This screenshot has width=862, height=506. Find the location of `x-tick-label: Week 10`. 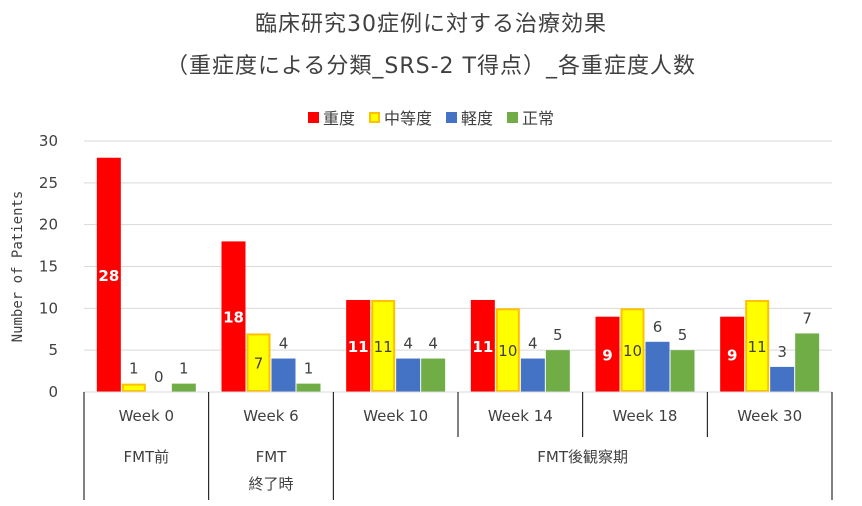

x-tick-label: Week 10 is located at coordinates (395, 416).